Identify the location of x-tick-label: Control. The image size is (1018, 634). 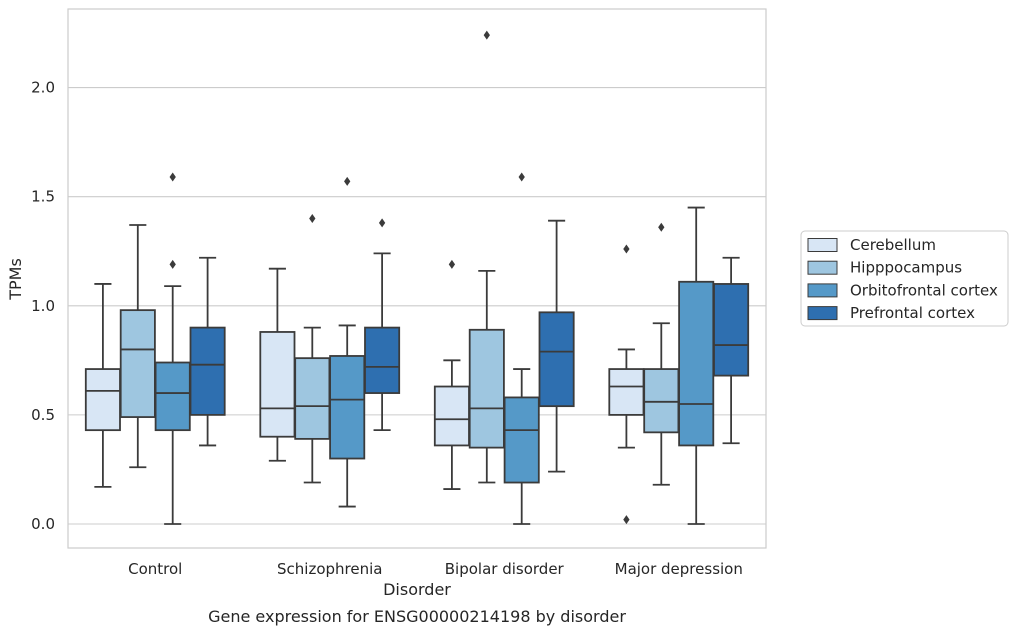
(155, 569).